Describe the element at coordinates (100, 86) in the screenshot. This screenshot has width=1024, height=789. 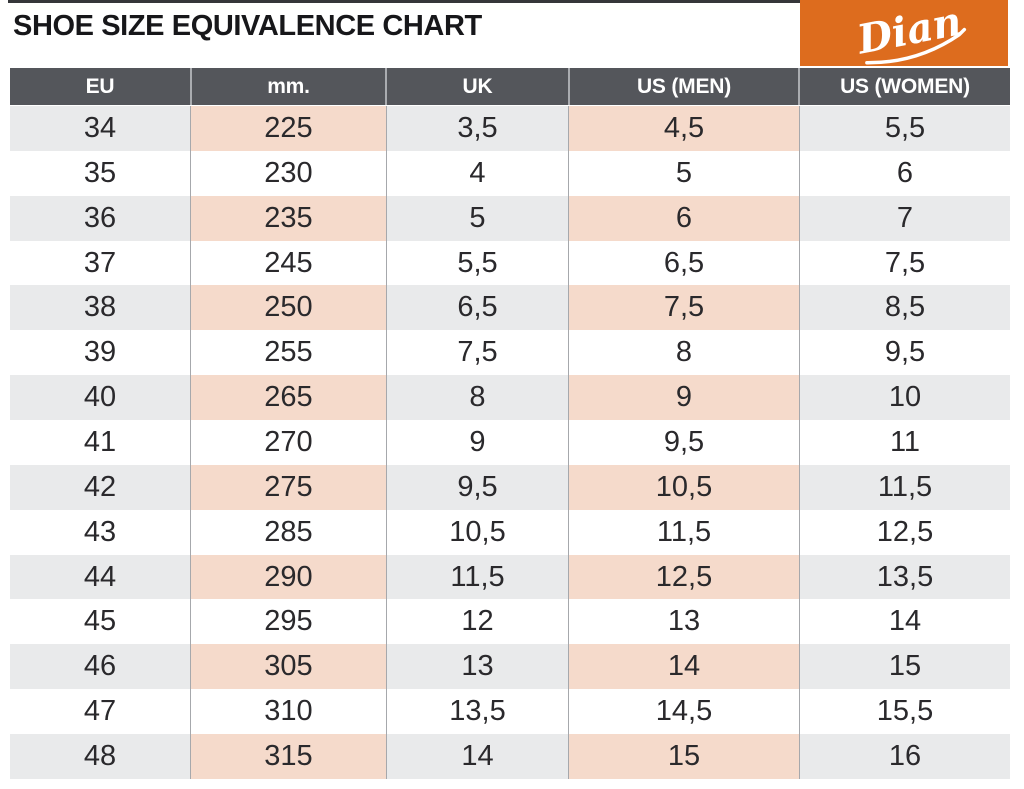
I see `header-eu: EU` at that location.